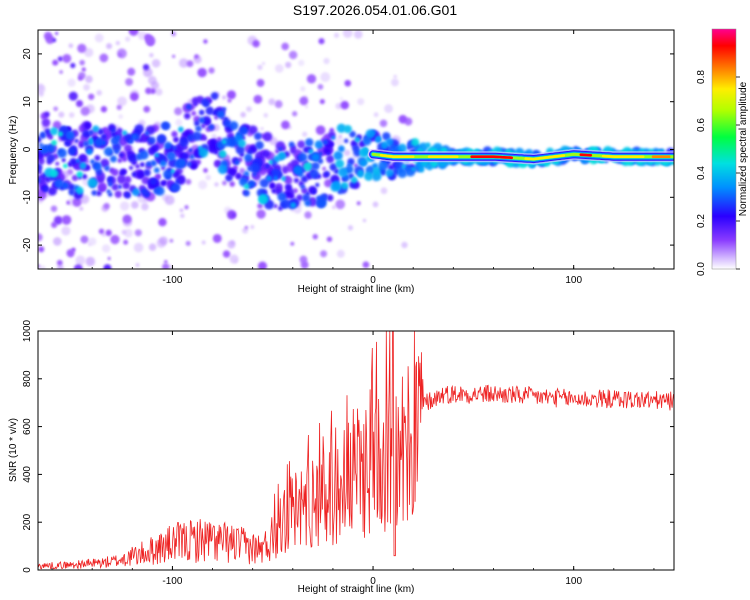 This screenshot has height=600, width=750. I want to click on colorbar-ticks: 0.0 0.2 0.4 0.6 0.8, so click(718, 173).